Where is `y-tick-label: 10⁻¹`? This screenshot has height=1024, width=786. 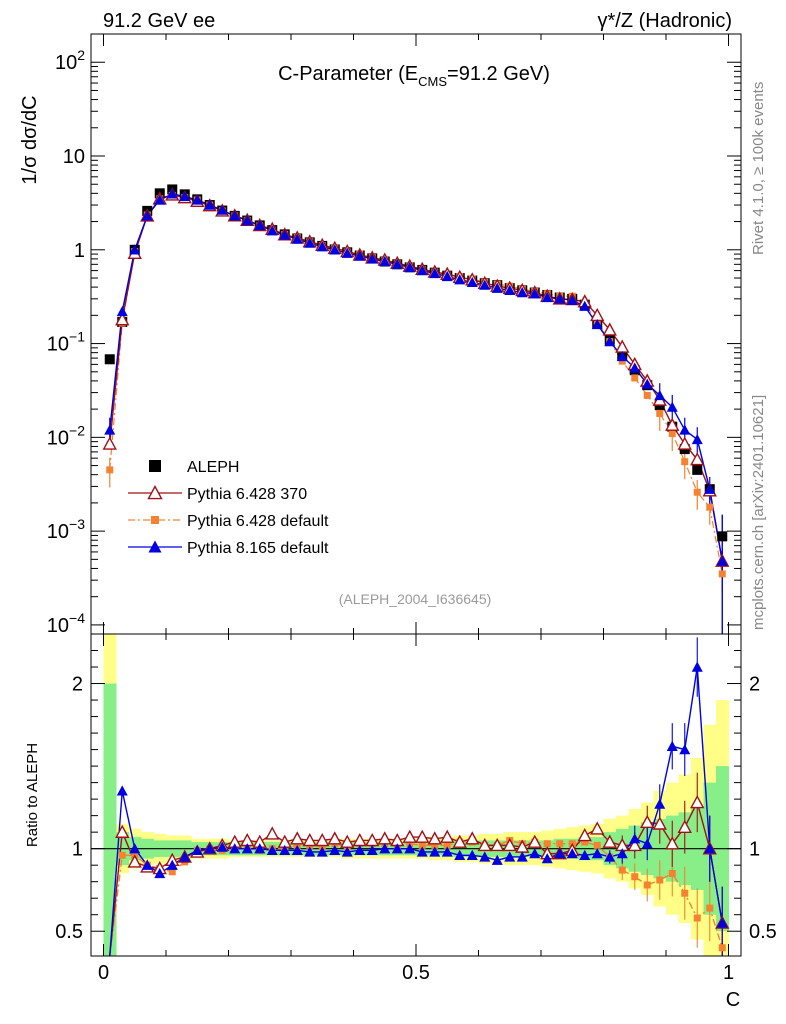
y-tick-label: 10⁻¹ is located at coordinates (66, 342).